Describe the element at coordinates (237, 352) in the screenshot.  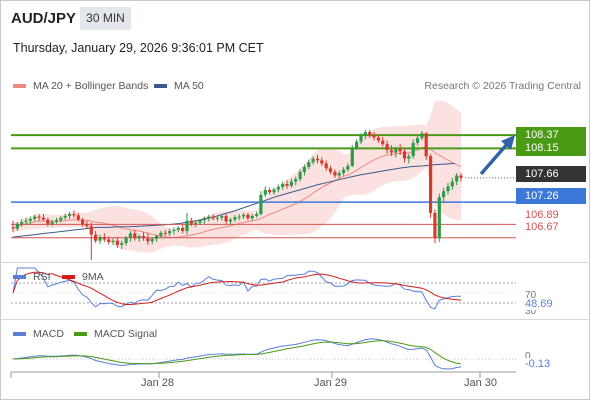
I see `macd-signal-line` at that location.